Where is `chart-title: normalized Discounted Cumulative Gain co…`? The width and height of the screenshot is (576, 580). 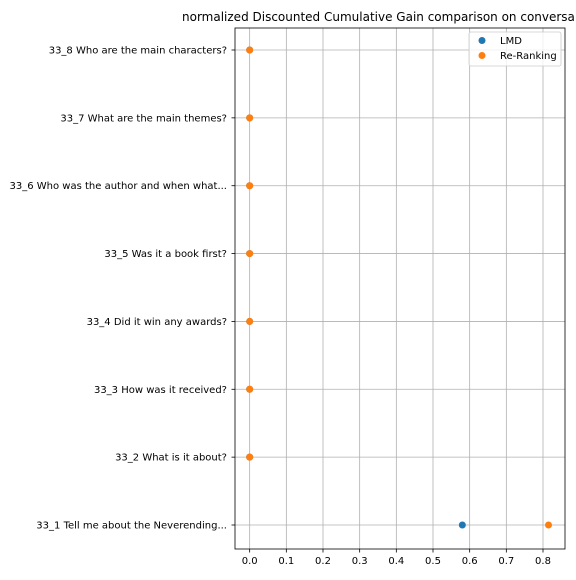 chart-title: normalized Discounted Cumulative Gain co… is located at coordinates (378, 17).